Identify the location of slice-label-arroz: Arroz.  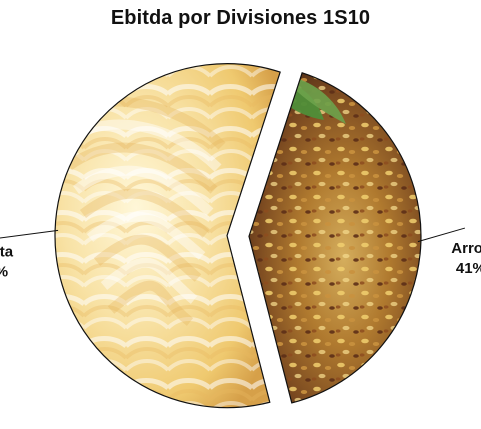
(466, 248).